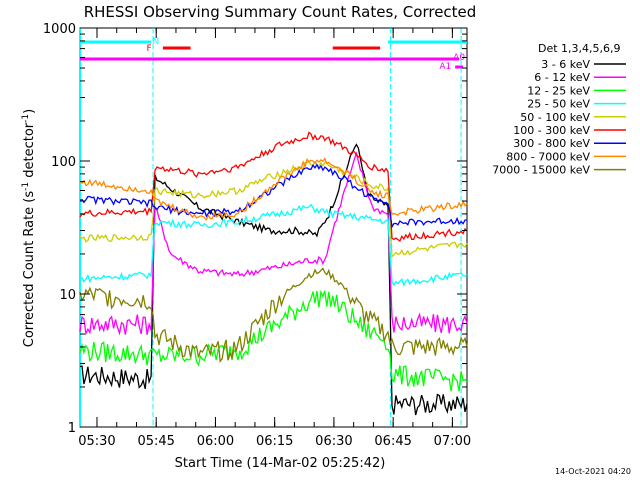 Image resolution: width=640 pixels, height=480 pixels. I want to click on x-tick-label: 07:00, so click(452, 441).